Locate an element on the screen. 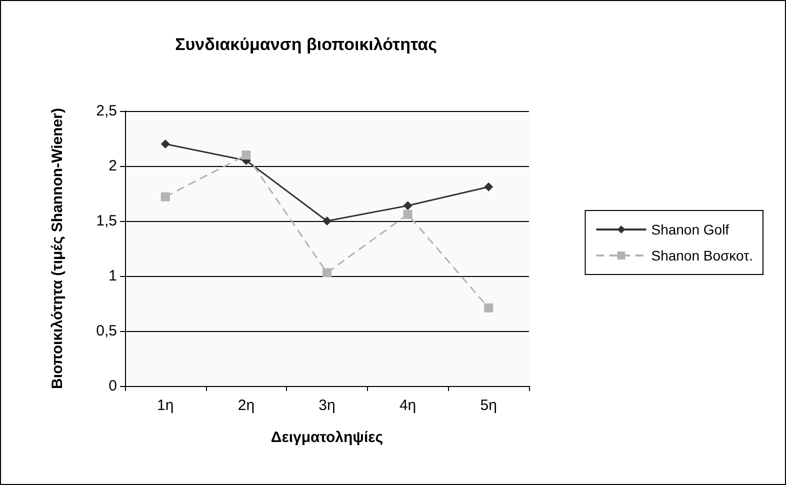 This screenshot has width=786, height=485. chart-title: Συνδιακύμανση βιοποικιλότητας is located at coordinates (306, 44).